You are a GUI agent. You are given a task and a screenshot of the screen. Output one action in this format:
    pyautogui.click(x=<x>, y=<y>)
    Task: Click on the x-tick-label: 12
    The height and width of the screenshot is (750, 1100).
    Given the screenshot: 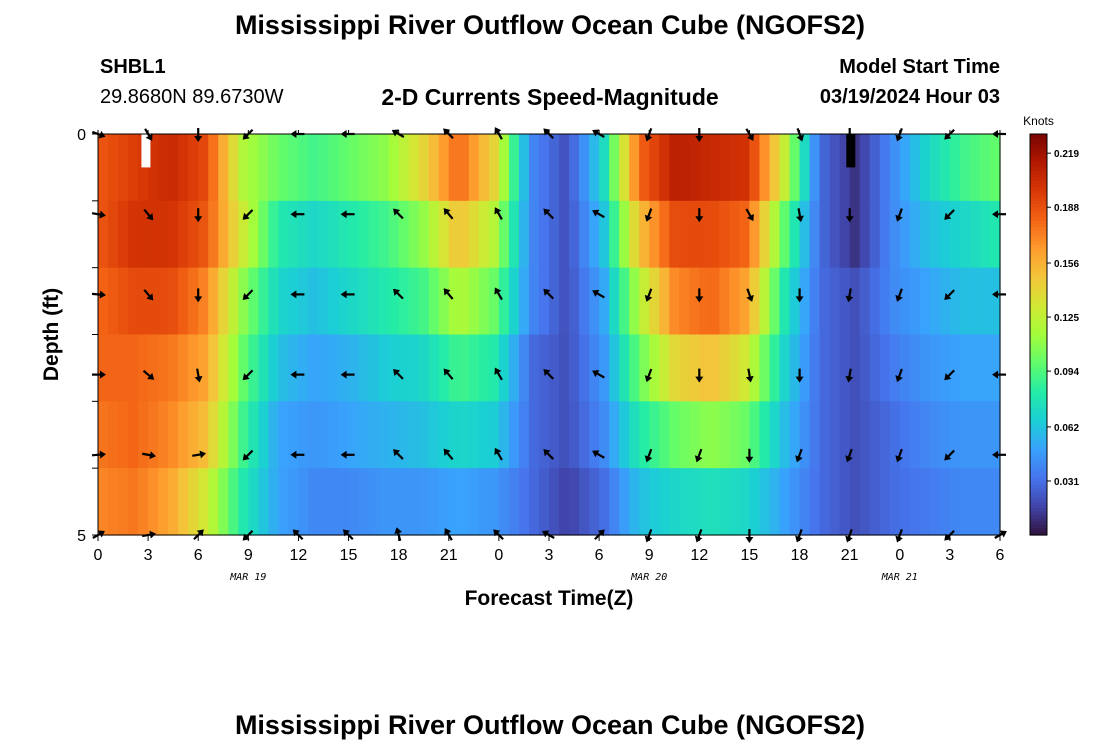 What is the action you would take?
    pyautogui.click(x=699, y=555)
    